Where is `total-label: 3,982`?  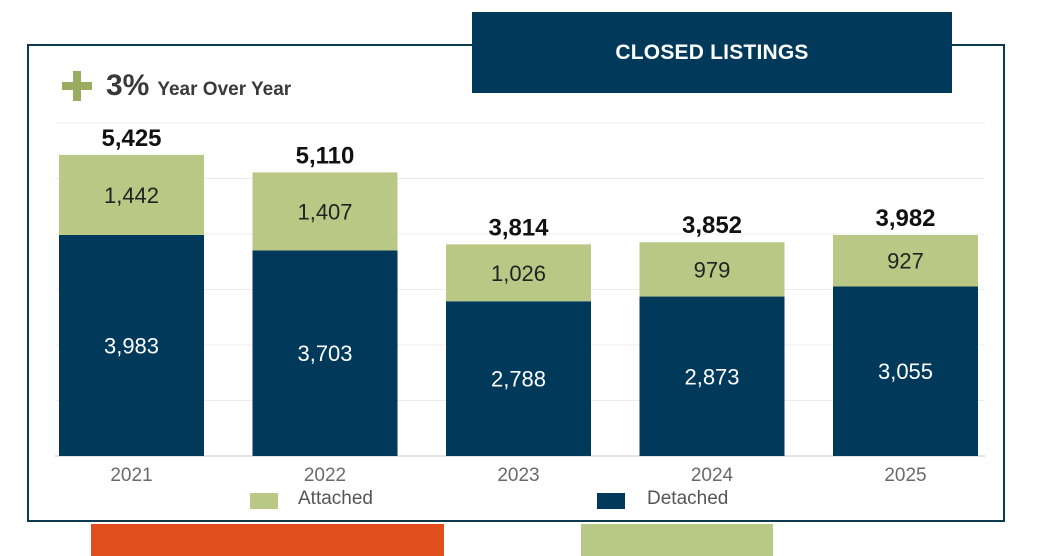 total-label: 3,982 is located at coordinates (905, 218).